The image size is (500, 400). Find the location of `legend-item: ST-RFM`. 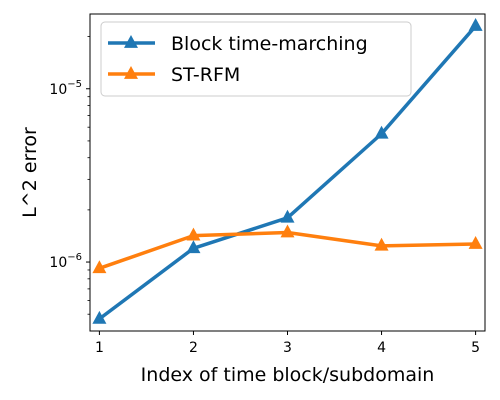

legend-item: ST-RFM is located at coordinates (174, 75).